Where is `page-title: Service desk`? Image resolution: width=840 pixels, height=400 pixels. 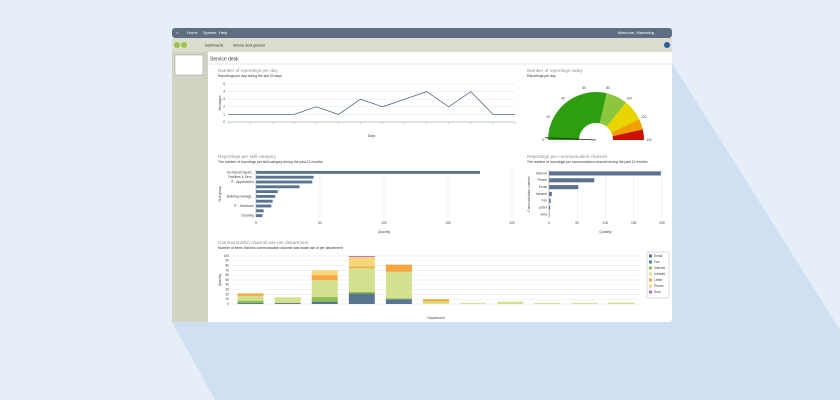 page-title: Service desk is located at coordinates (224, 59).